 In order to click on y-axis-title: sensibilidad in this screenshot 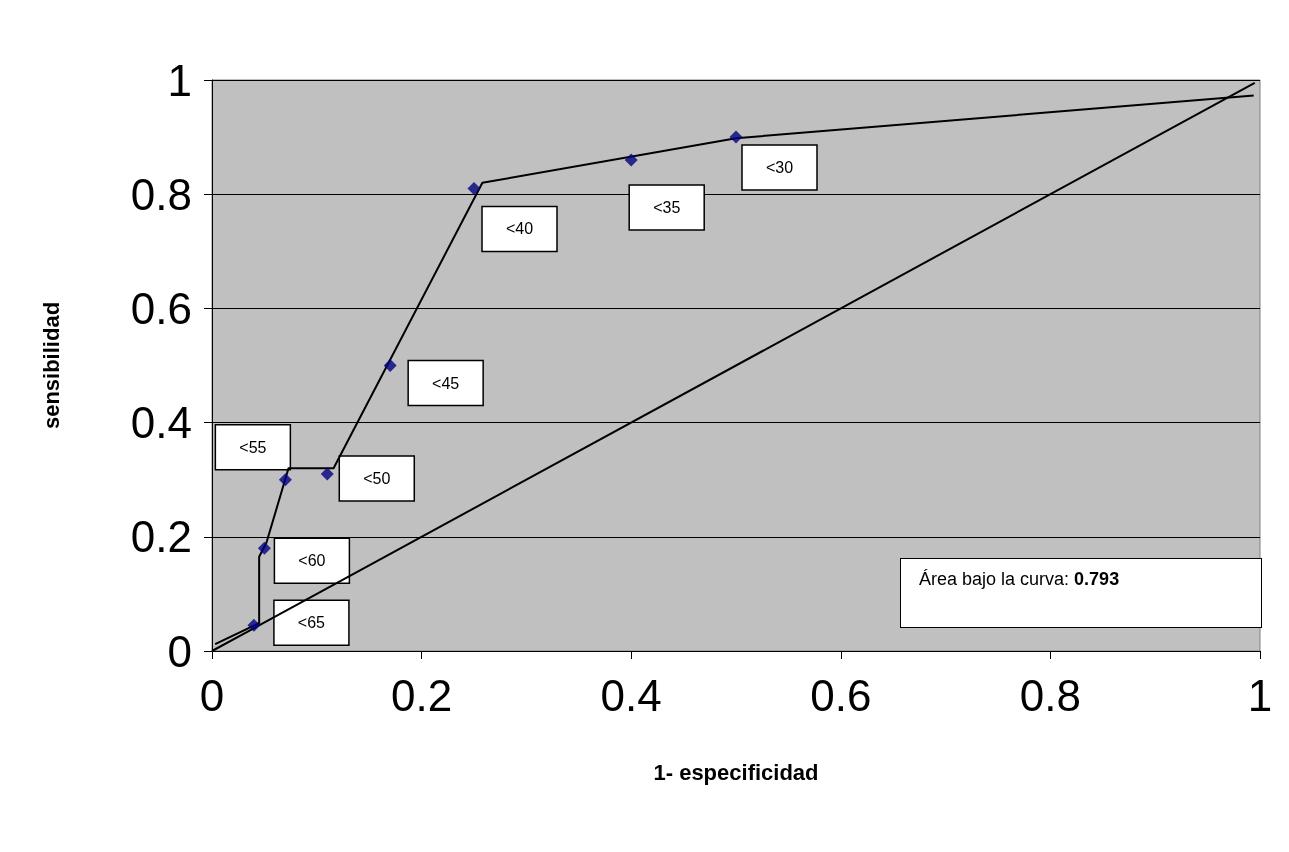, I will do `click(51, 365)`.